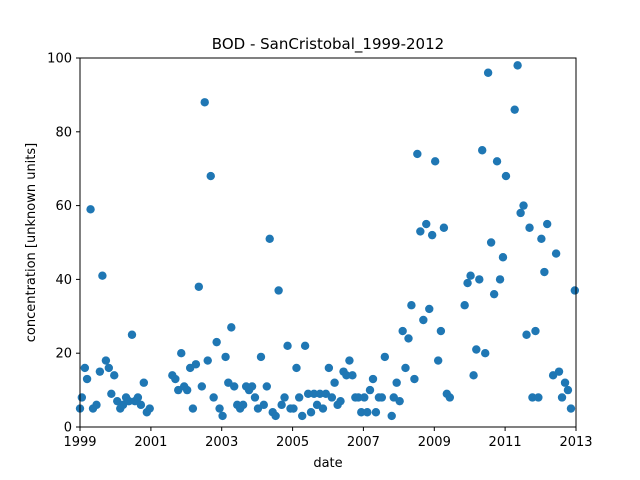 The image size is (640, 480). I want to click on y-tick-label: 80, so click(63, 132).